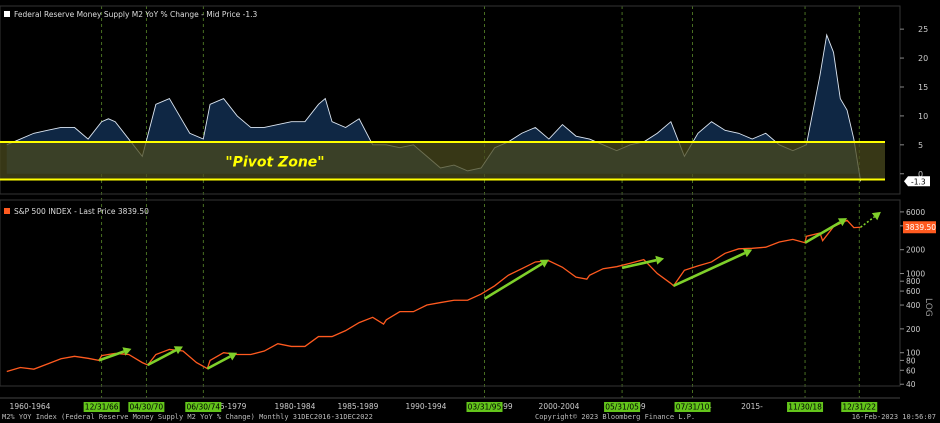 The height and width of the screenshot is (423, 940). Describe the element at coordinates (7, 211) in the screenshot. I see `sp500-legend-swatch` at that location.